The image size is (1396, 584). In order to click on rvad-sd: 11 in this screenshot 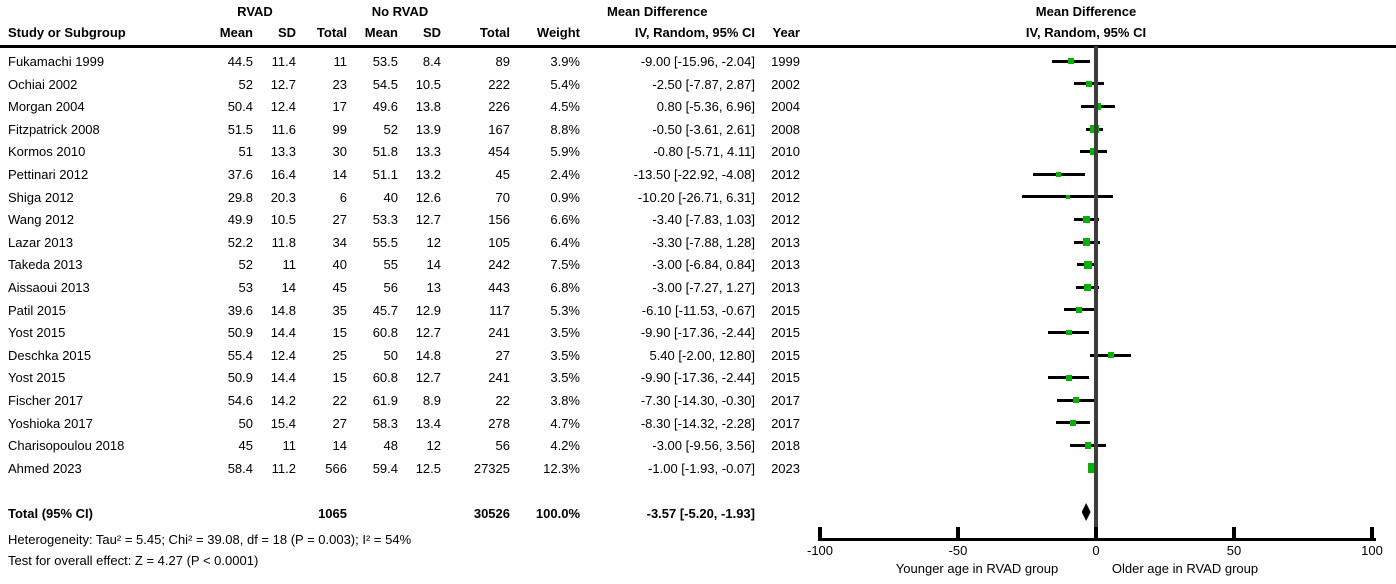, I will do `click(289, 446)`.